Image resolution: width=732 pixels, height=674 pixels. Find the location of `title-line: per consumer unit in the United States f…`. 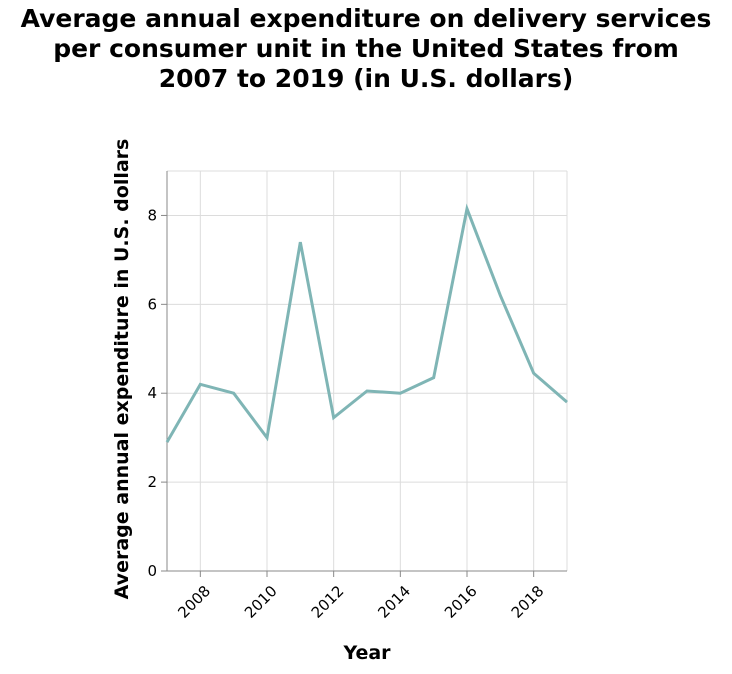

title-line: per consumer unit in the United States f… is located at coordinates (366, 48).